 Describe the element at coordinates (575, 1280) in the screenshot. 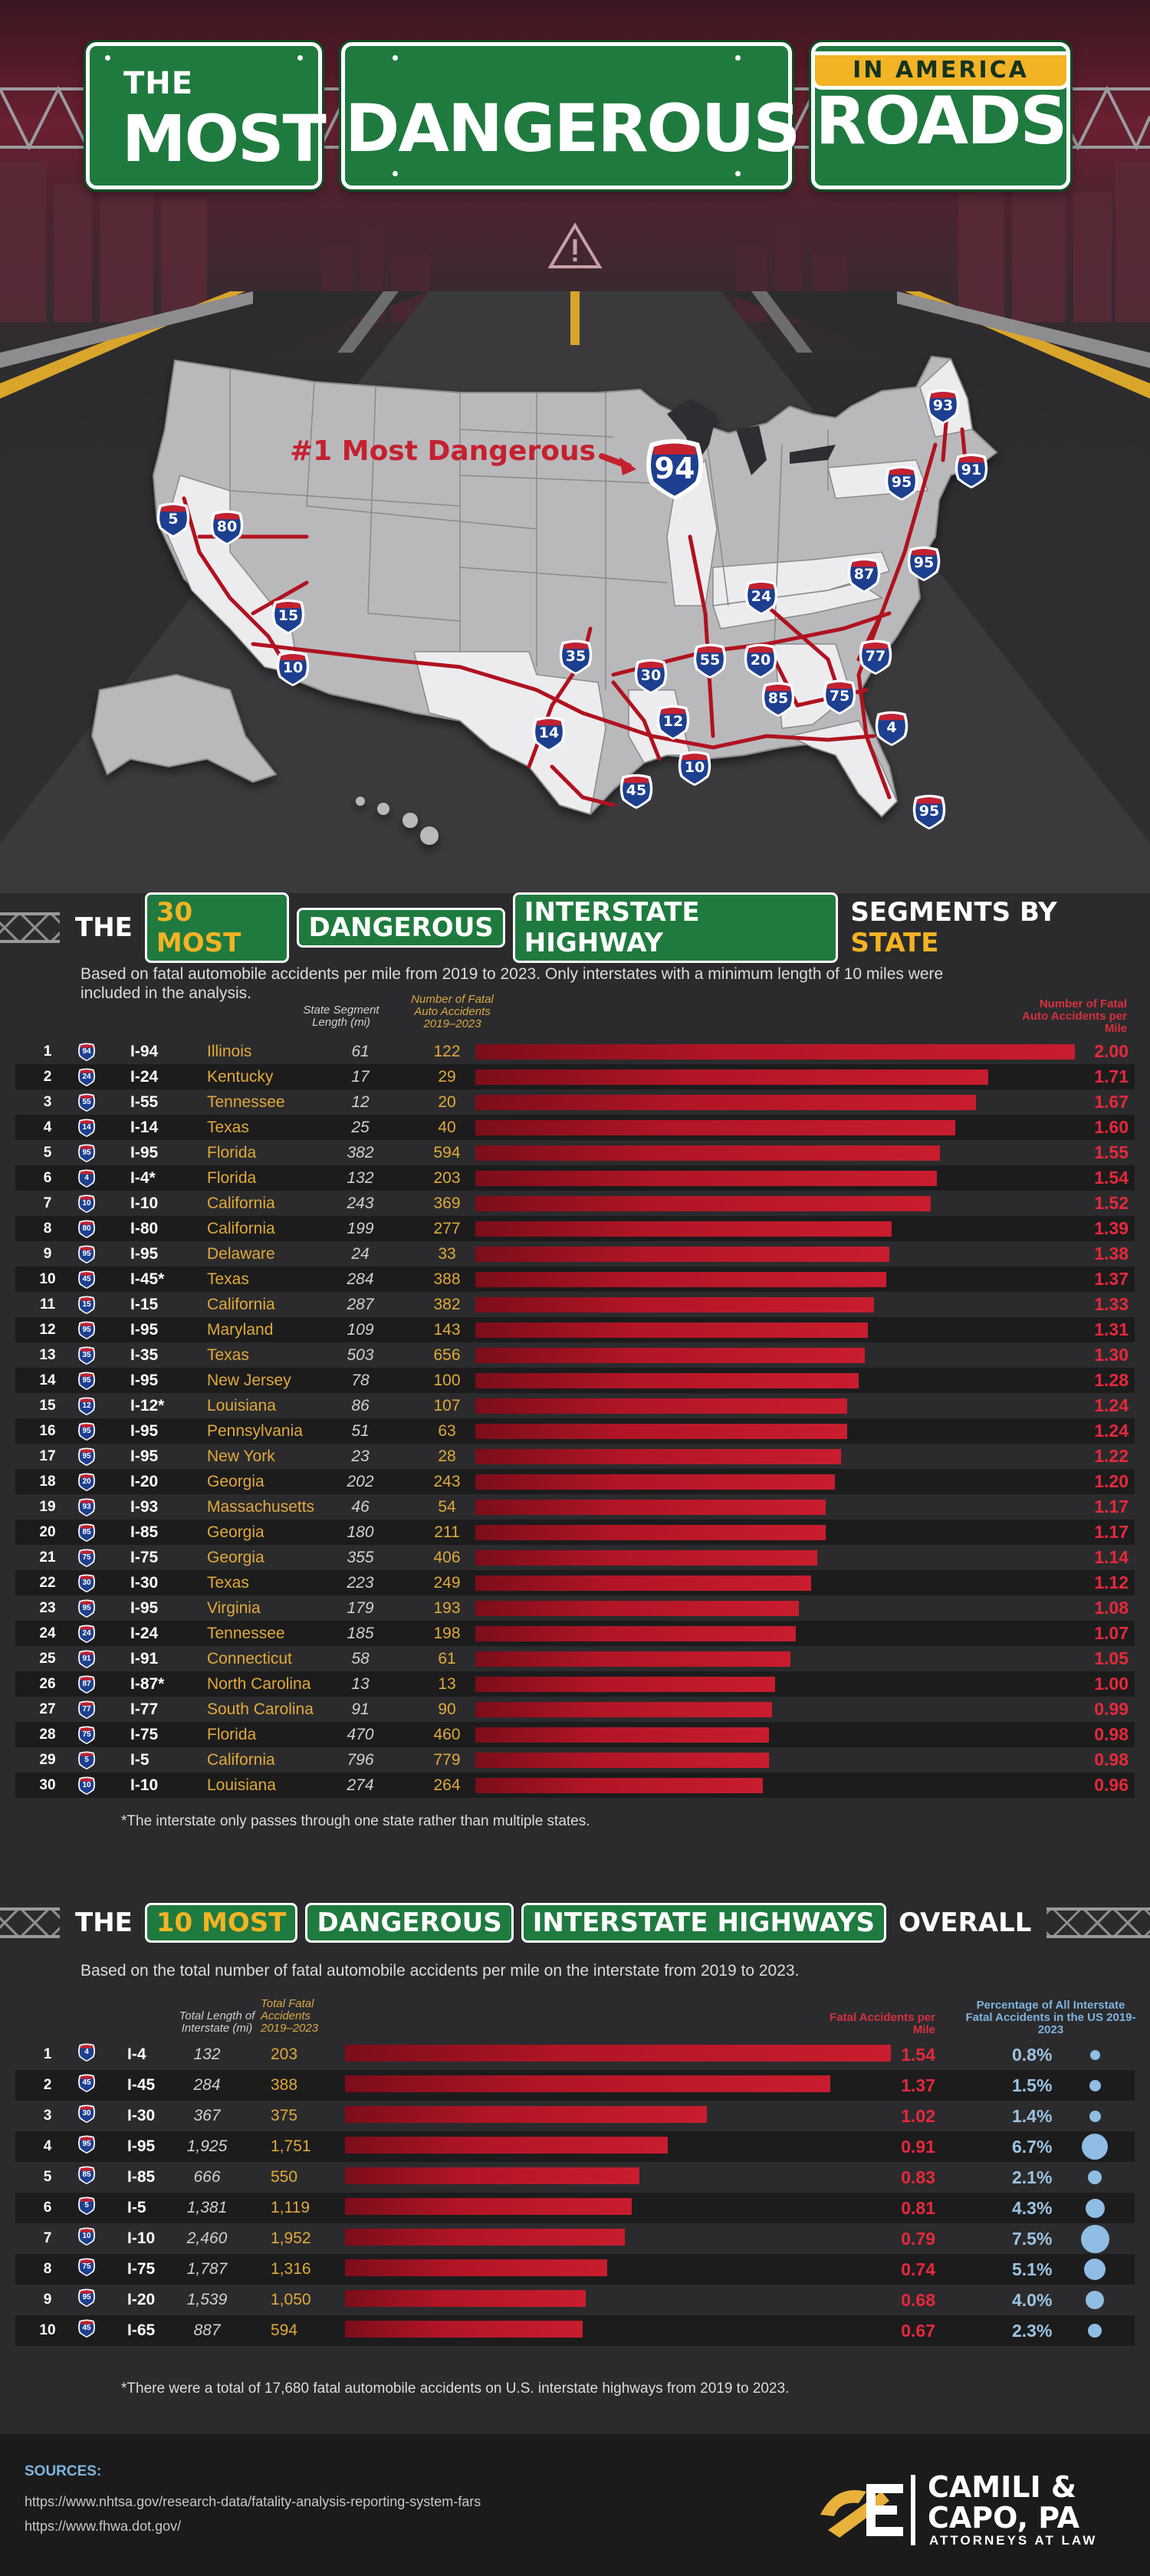

I see `table-row: 10 45 I-45* Texas 284 388 1.37` at that location.